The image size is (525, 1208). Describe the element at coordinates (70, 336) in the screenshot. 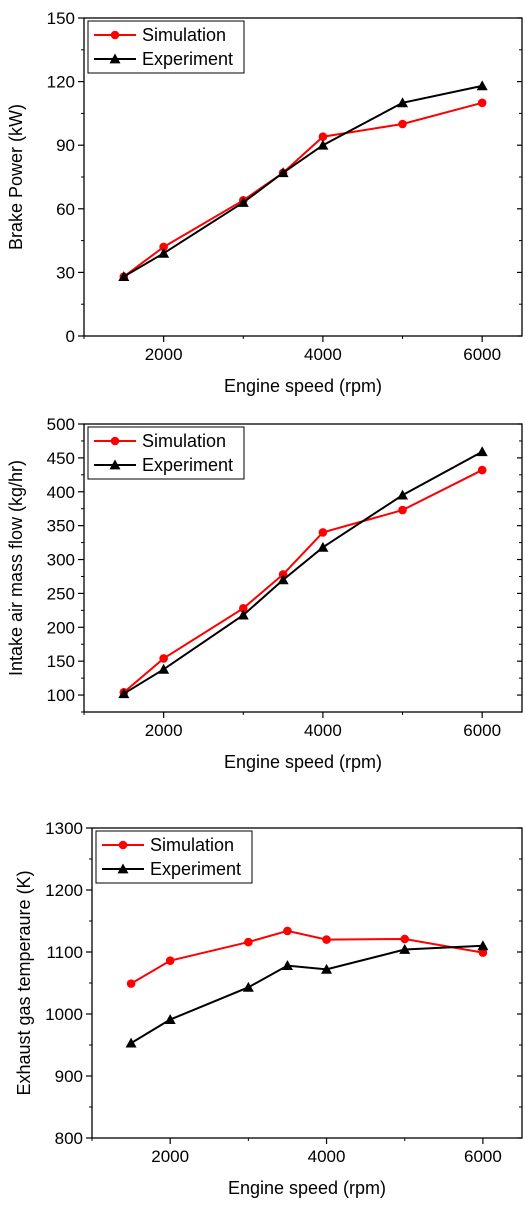

I see `y-tick-label: 0` at that location.